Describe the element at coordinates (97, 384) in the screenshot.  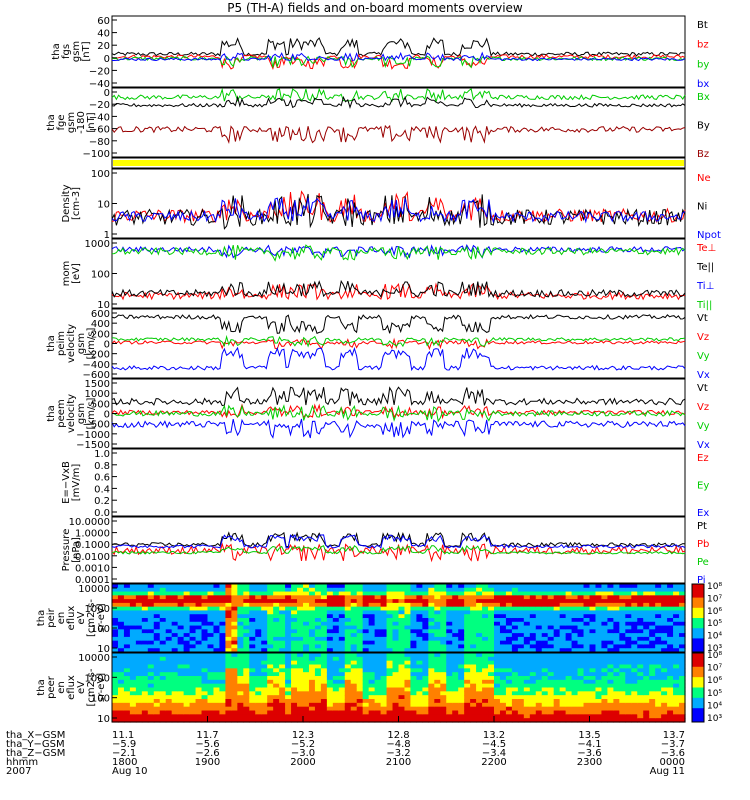
I see `y-tick-label: 1500` at that location.